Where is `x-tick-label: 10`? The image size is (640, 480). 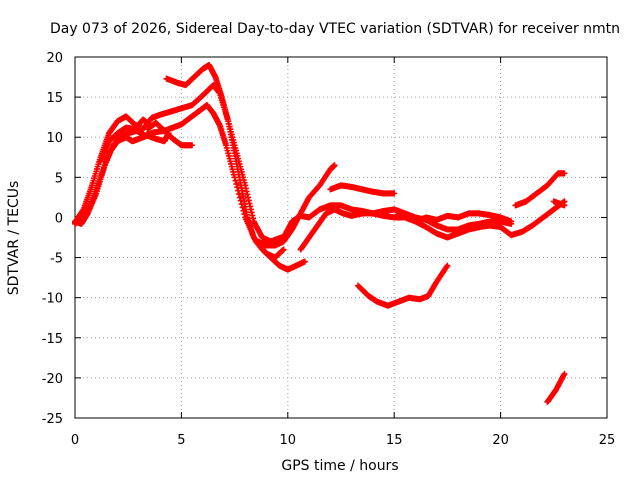 x-tick-label: 10 is located at coordinates (288, 440).